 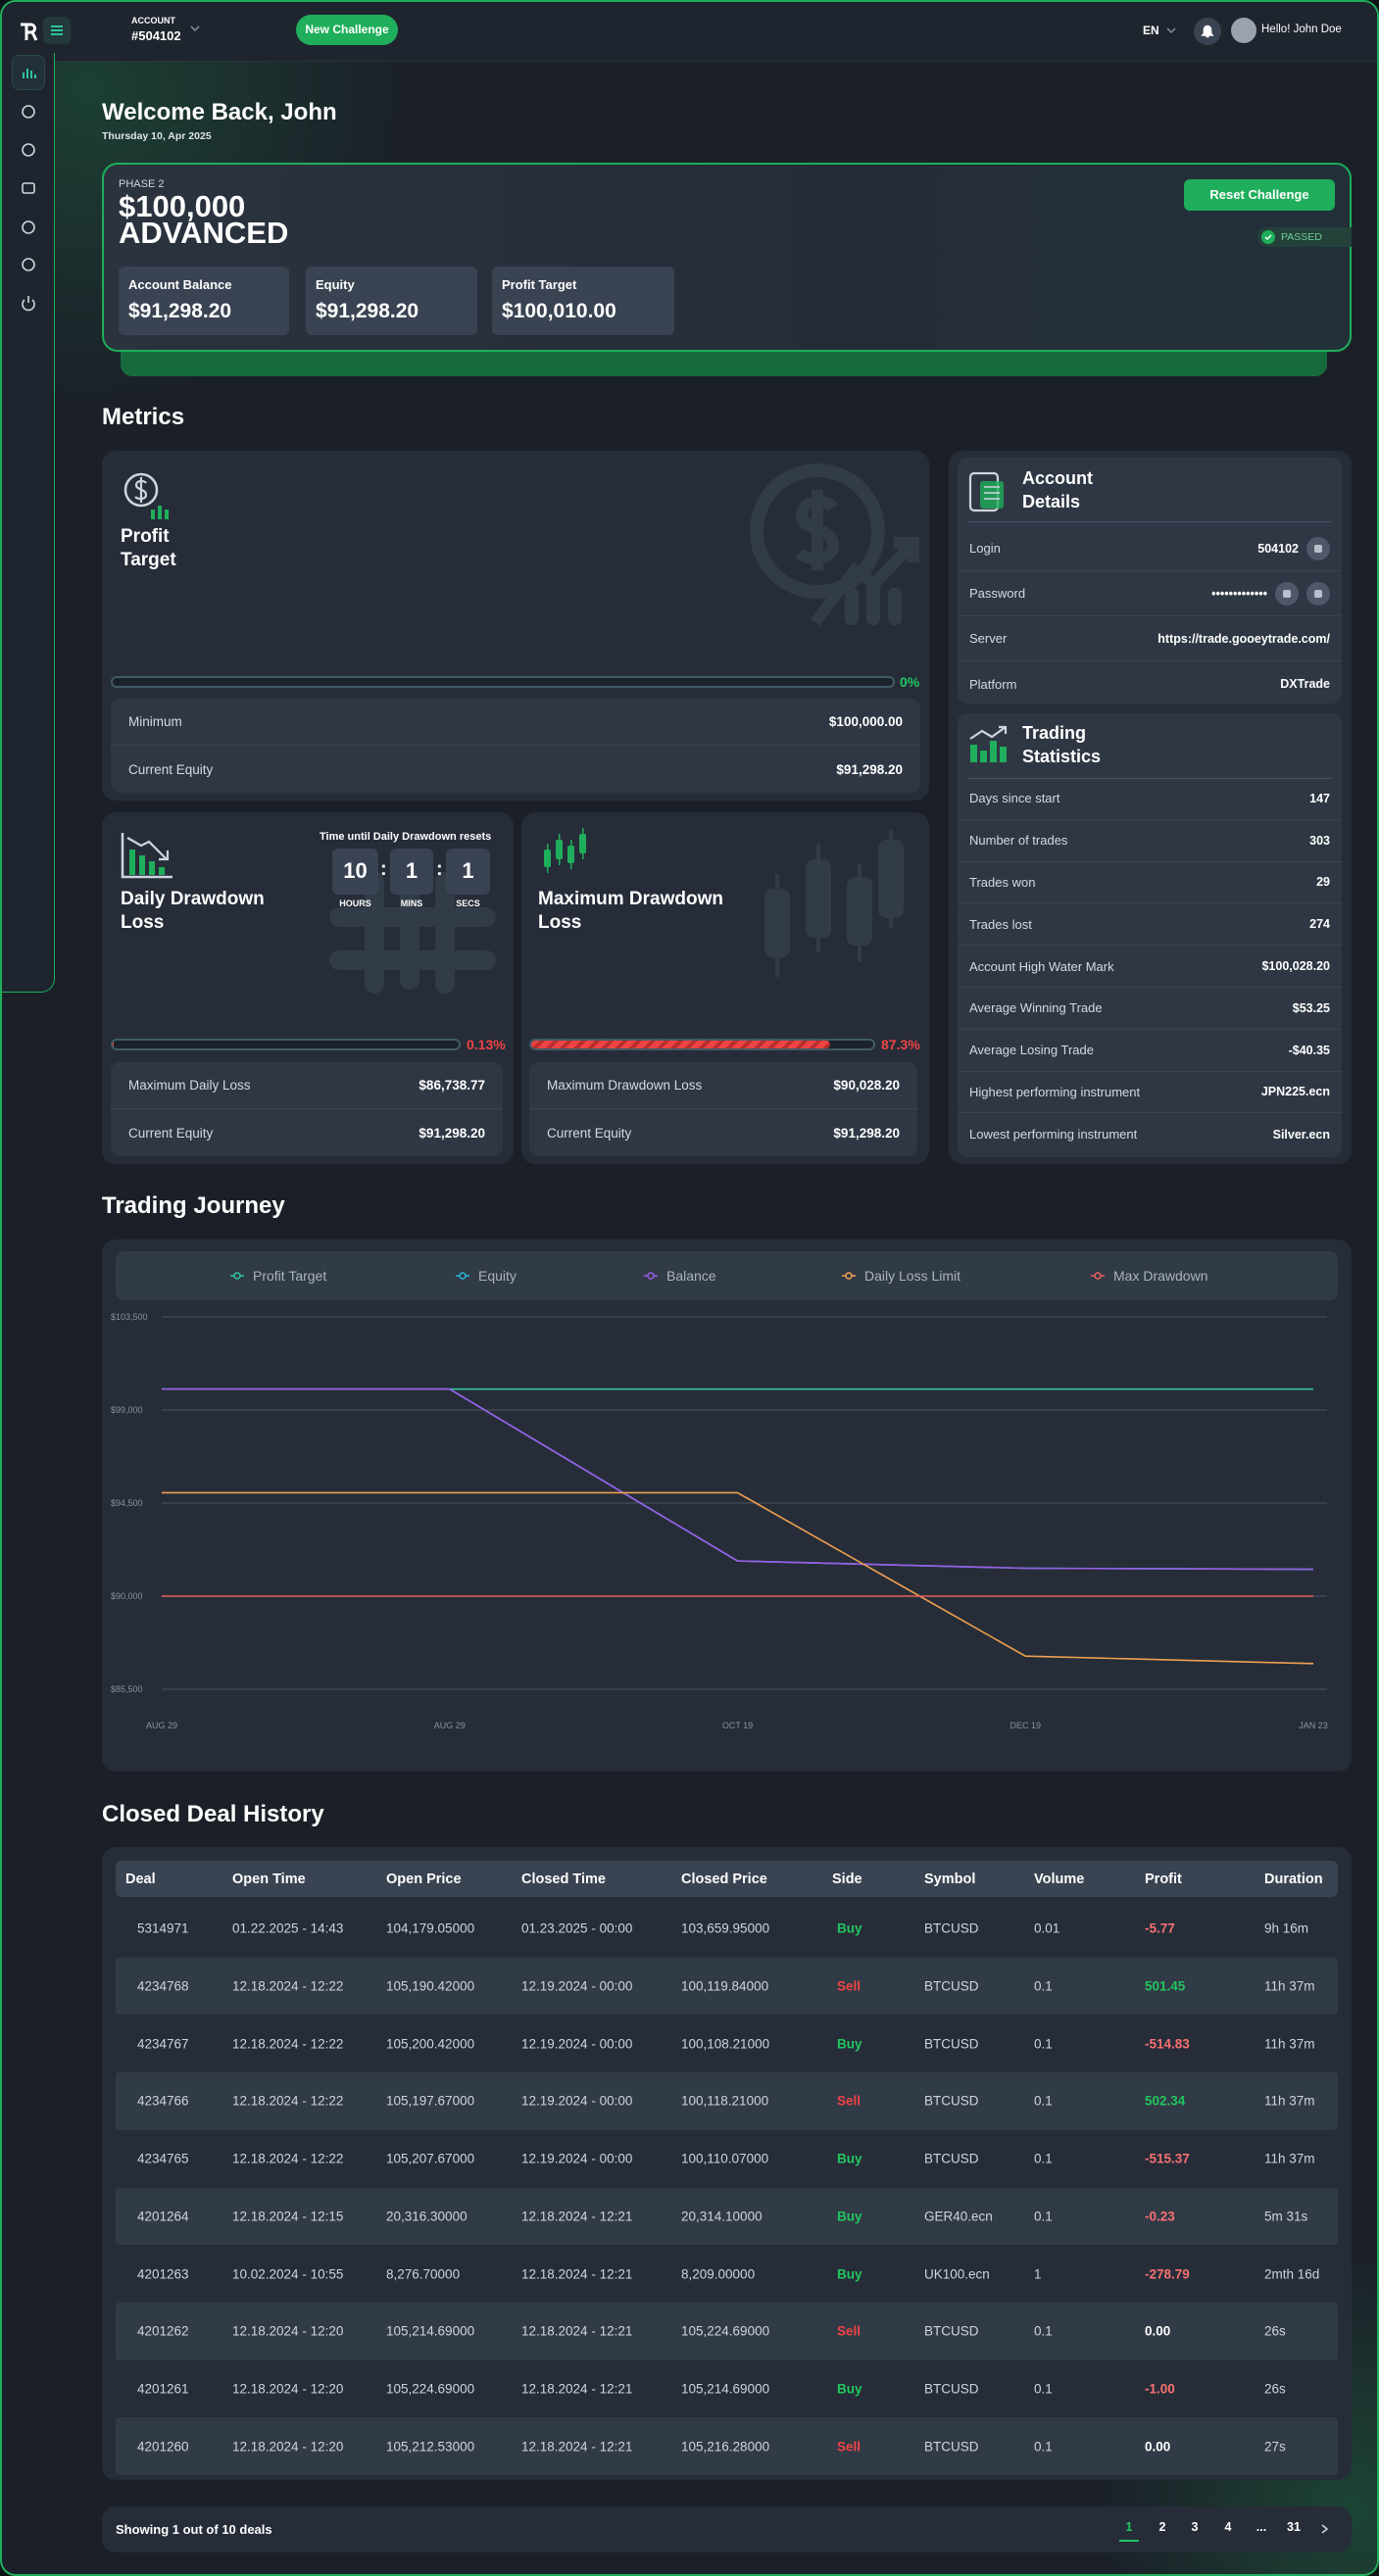 What do you see at coordinates (307, 1085) in the screenshot?
I see `metric-row: Maximum Daily Loss $86,738.77` at bounding box center [307, 1085].